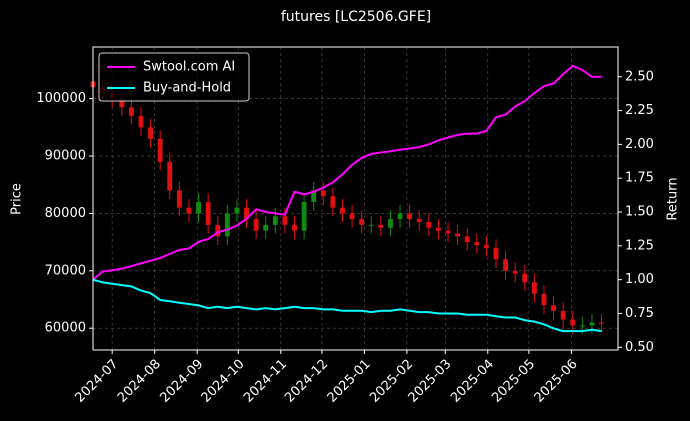 The width and height of the screenshot is (690, 421). Describe the element at coordinates (65, 156) in the screenshot. I see `y-tick-label: 90000` at that location.